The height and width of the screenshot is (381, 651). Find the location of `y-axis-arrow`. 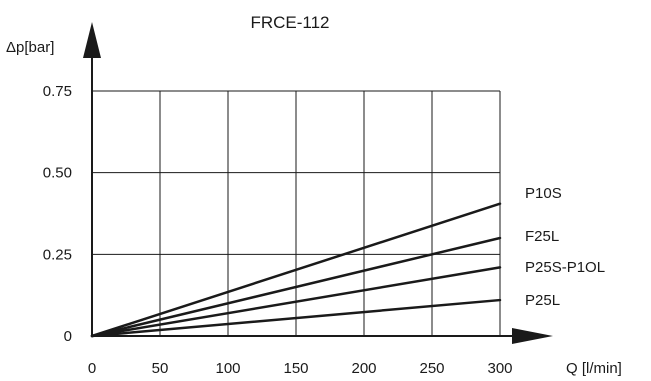

y-axis-arrow is located at coordinates (92, 40).